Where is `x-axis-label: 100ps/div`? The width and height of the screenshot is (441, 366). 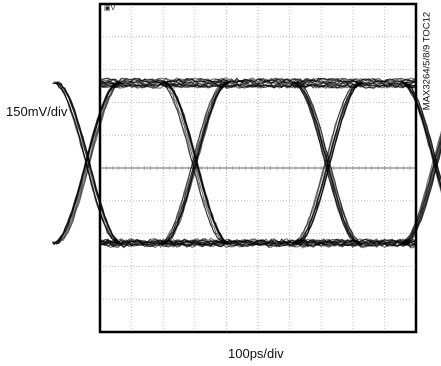
x-axis-label: 100ps/div is located at coordinates (256, 353).